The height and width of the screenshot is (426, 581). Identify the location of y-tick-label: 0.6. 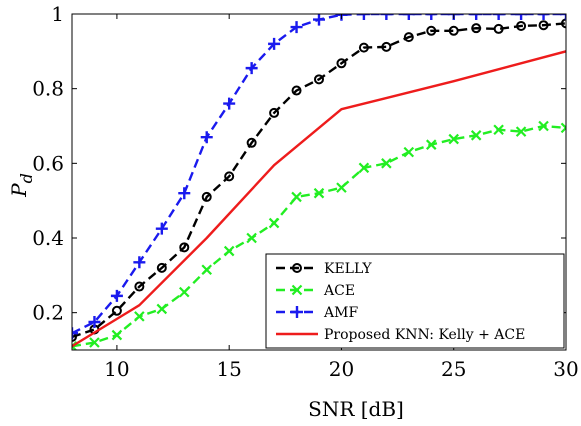
(48, 163).